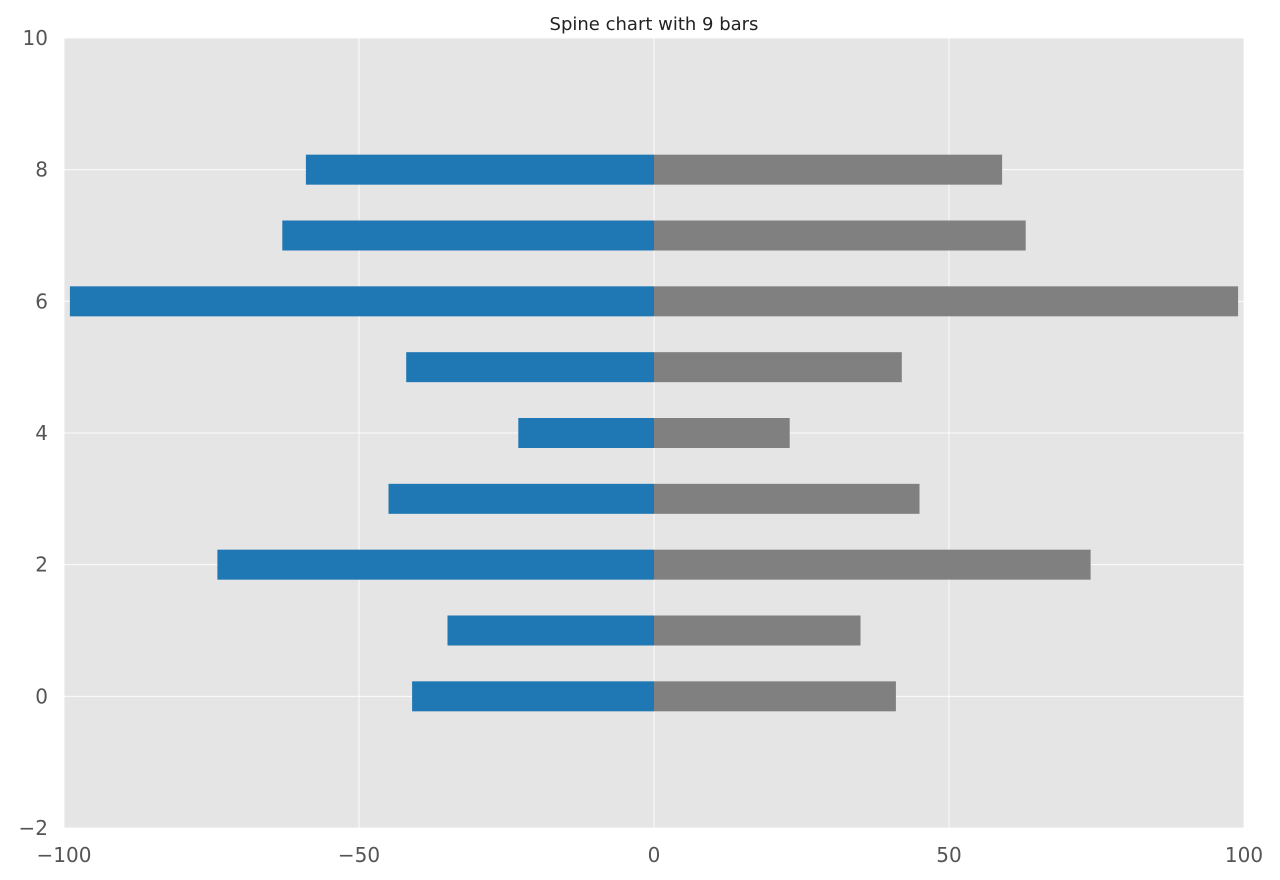 The image size is (1280, 880). What do you see at coordinates (41, 433) in the screenshot?
I see `y-tick-label: 4` at bounding box center [41, 433].